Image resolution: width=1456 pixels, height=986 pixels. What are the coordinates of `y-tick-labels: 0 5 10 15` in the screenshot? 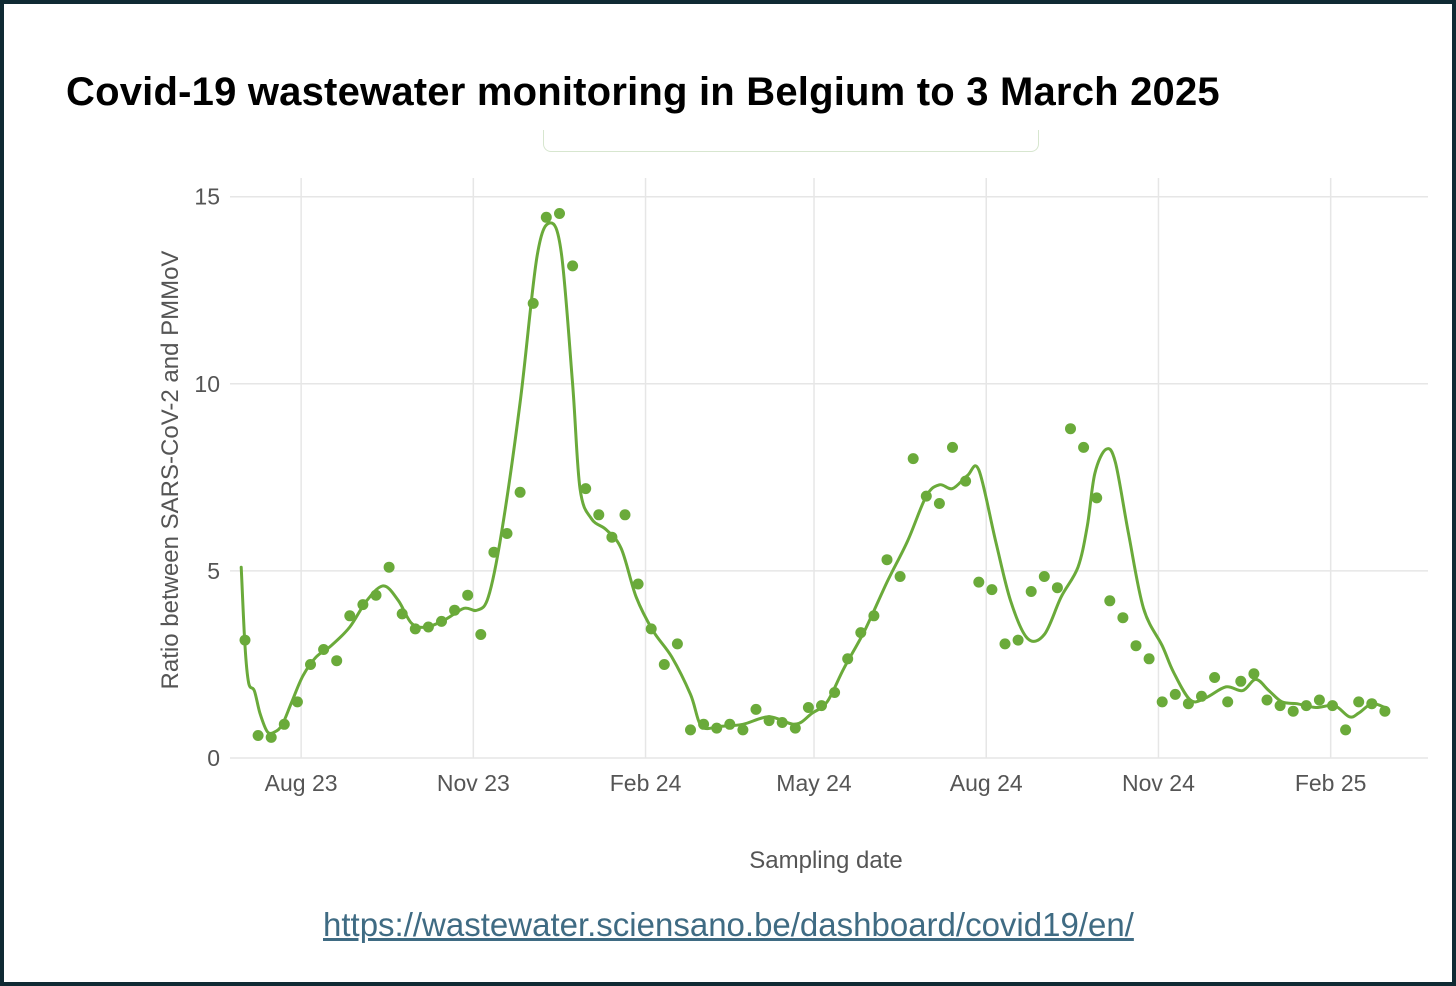 It's located at (207, 477).